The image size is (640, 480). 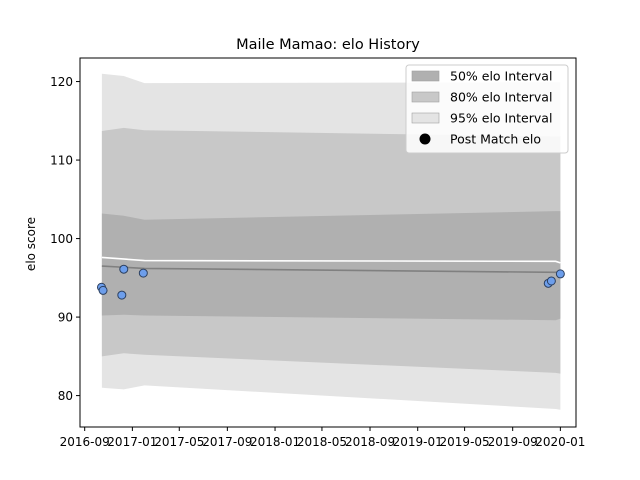 What do you see at coordinates (501, 118) in the screenshot?
I see `legend-label: 95% elo Interval` at bounding box center [501, 118].